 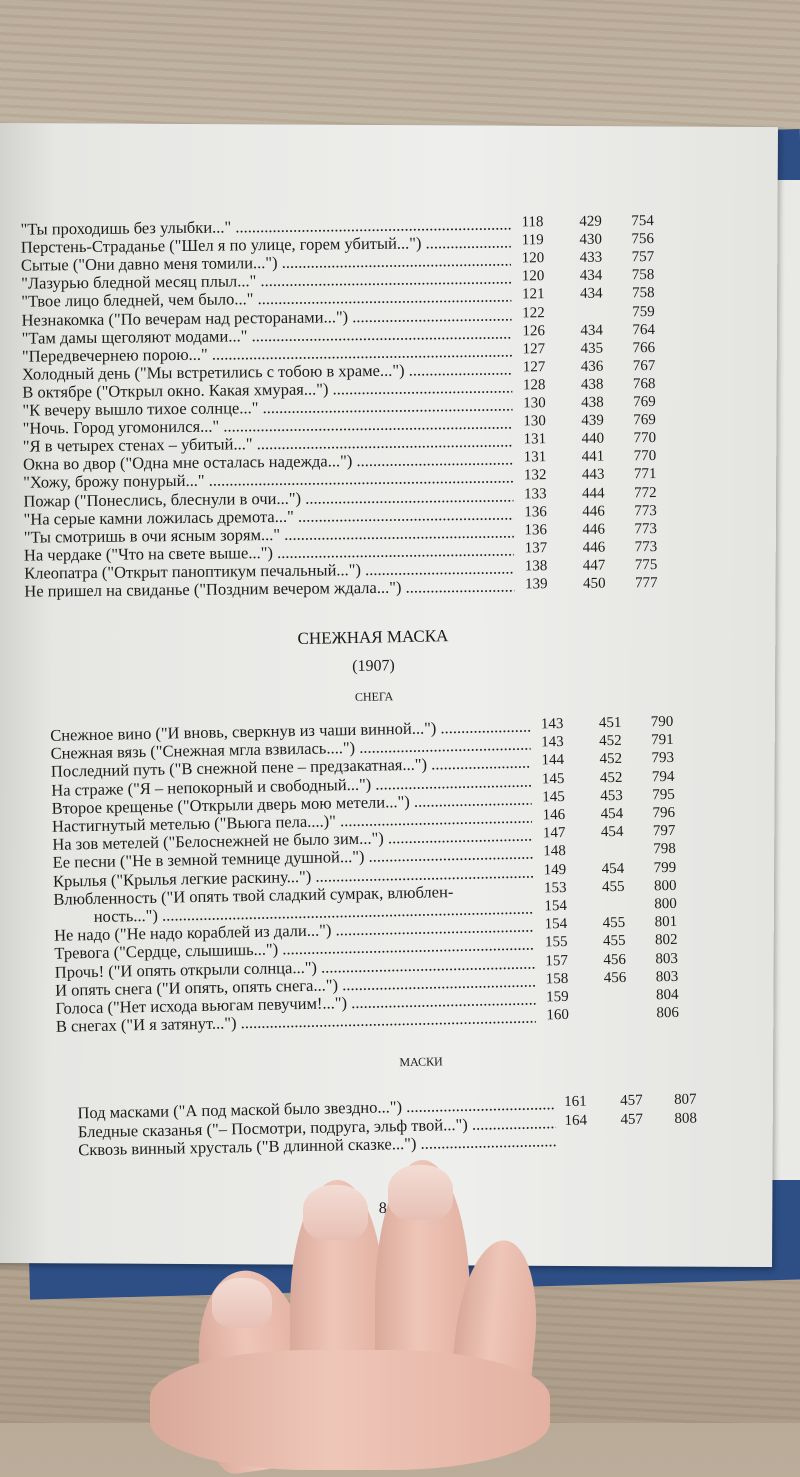 What do you see at coordinates (593, 421) in the screenshot?
I see `page-notes-1: 439` at bounding box center [593, 421].